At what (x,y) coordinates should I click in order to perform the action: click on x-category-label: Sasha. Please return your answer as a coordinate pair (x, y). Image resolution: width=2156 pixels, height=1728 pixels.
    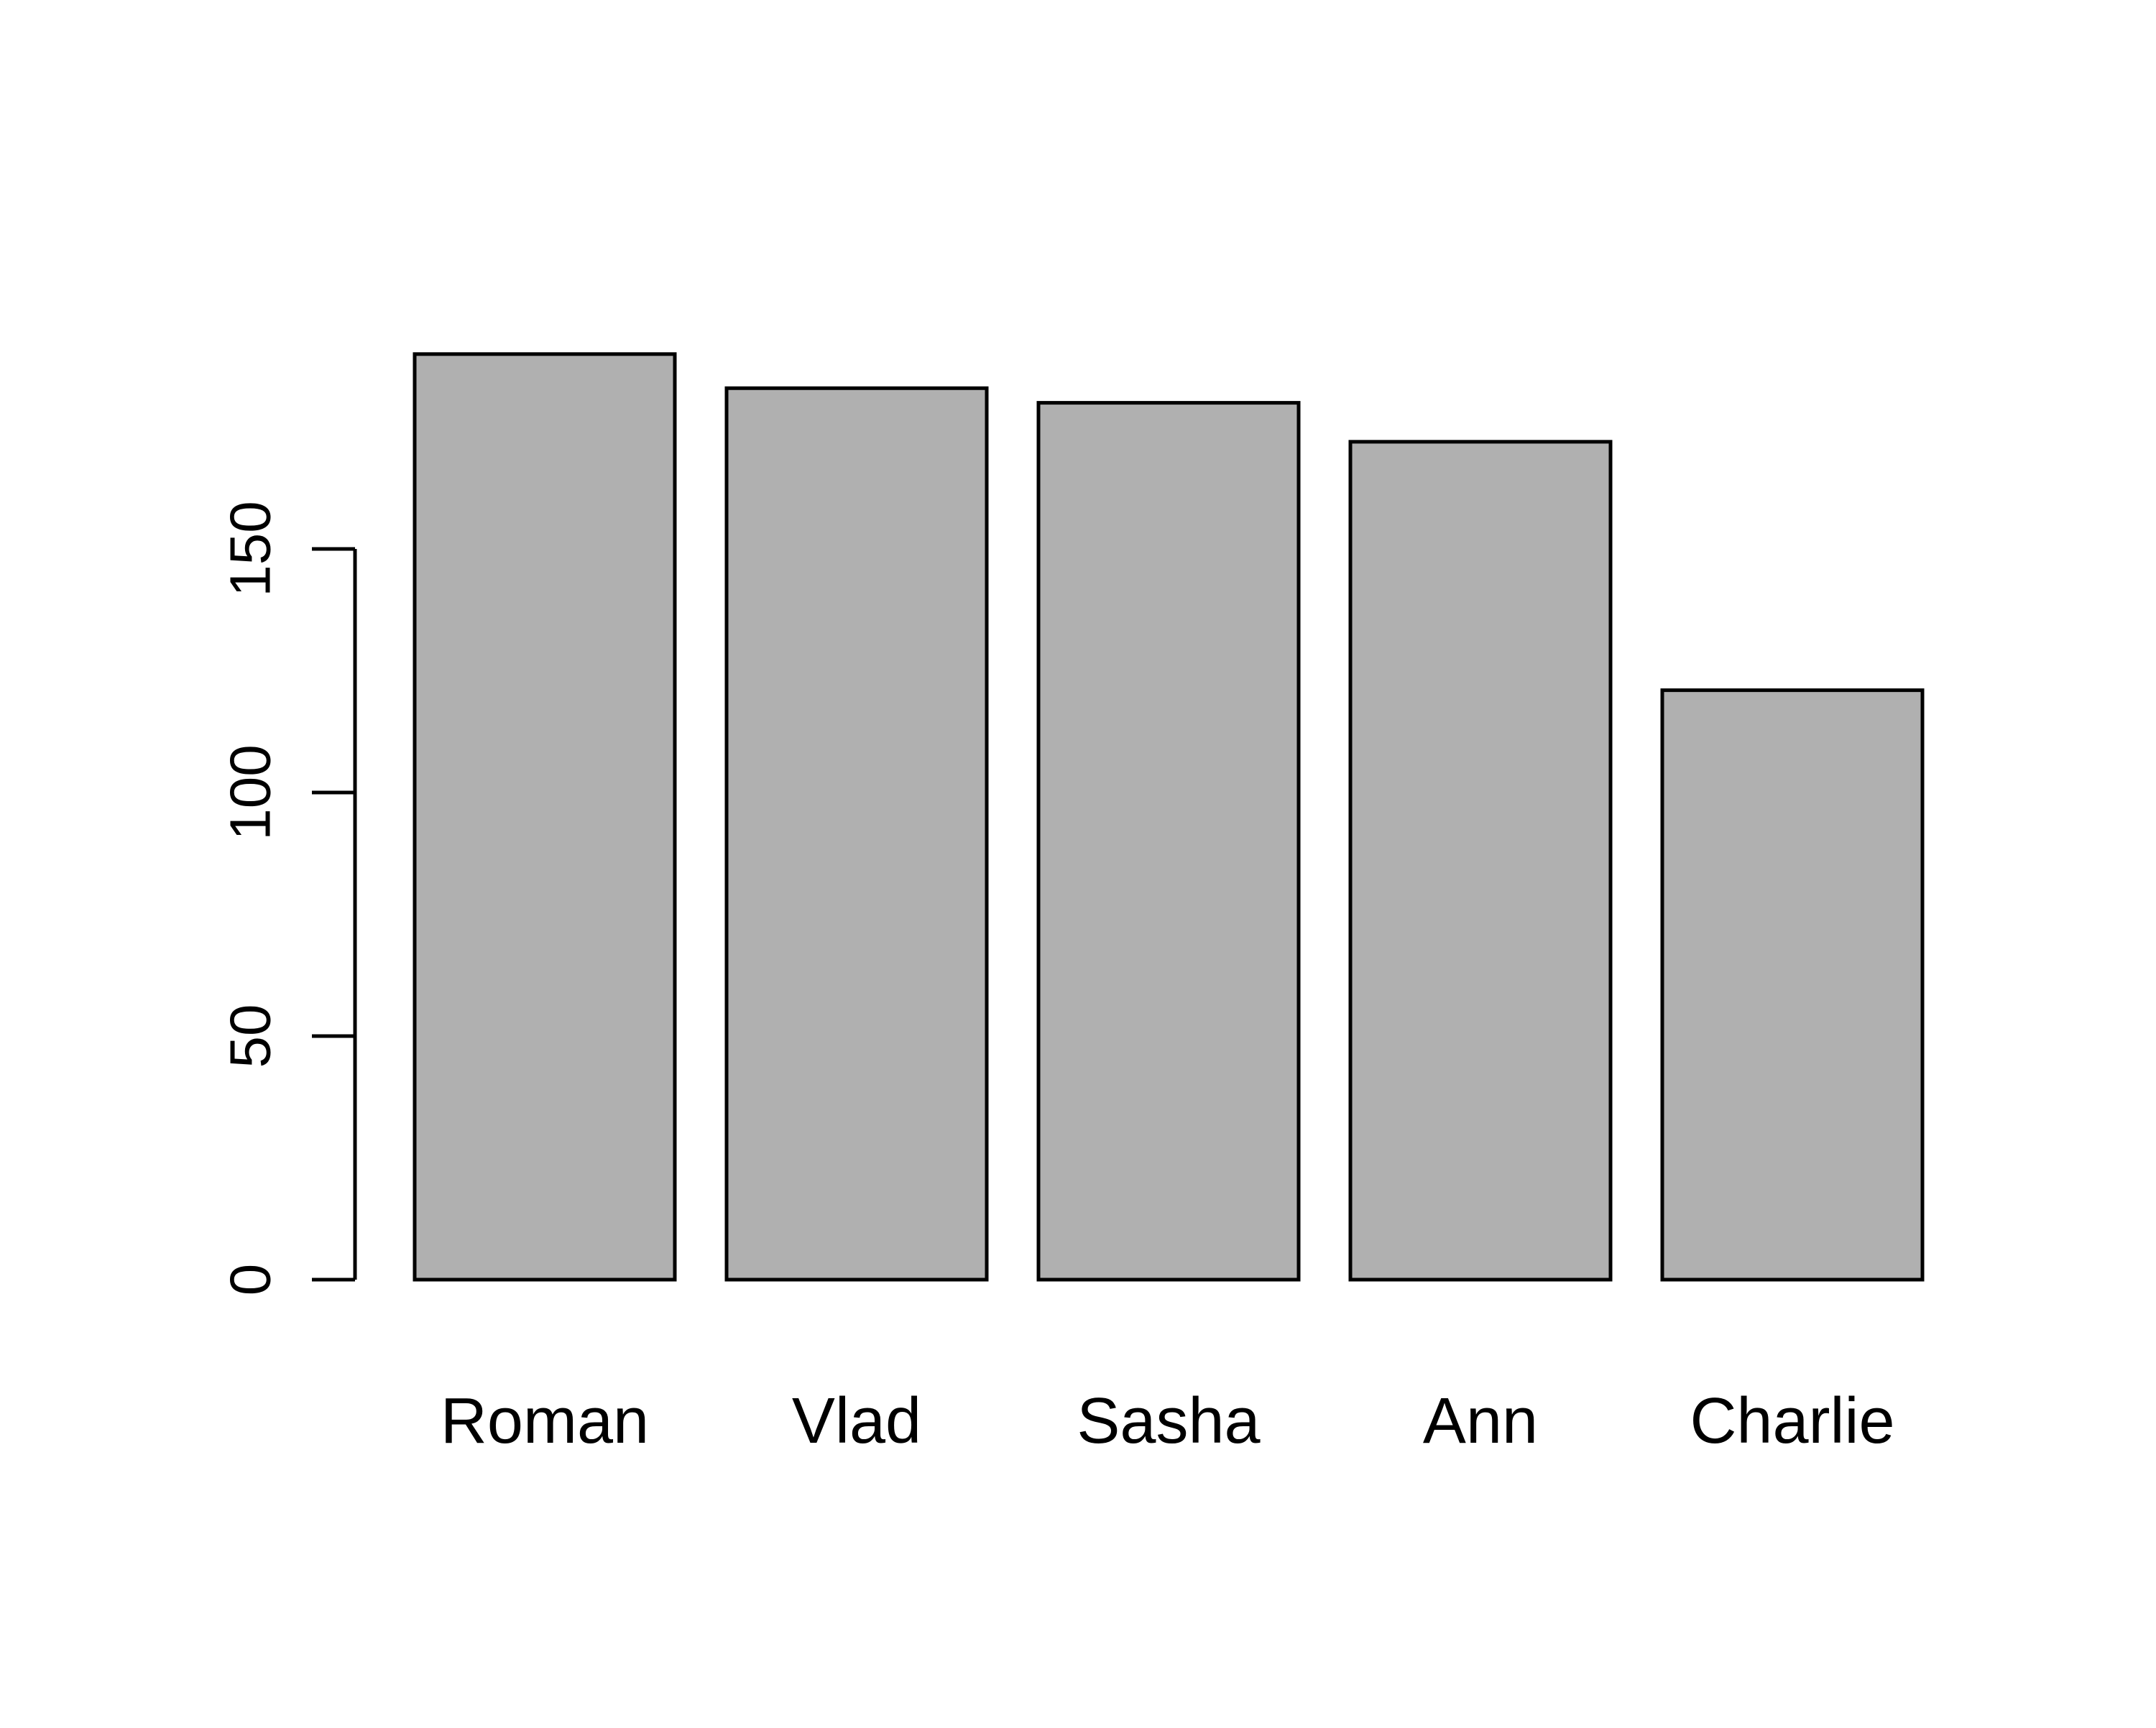
    Looking at the image, I should click on (1169, 1421).